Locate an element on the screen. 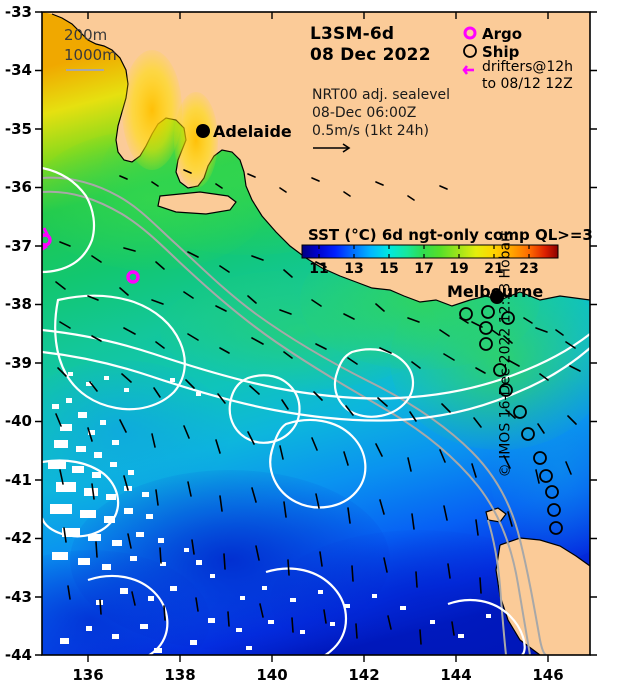 This screenshot has height=692, width=628. city-dot-adelaide is located at coordinates (203, 131).